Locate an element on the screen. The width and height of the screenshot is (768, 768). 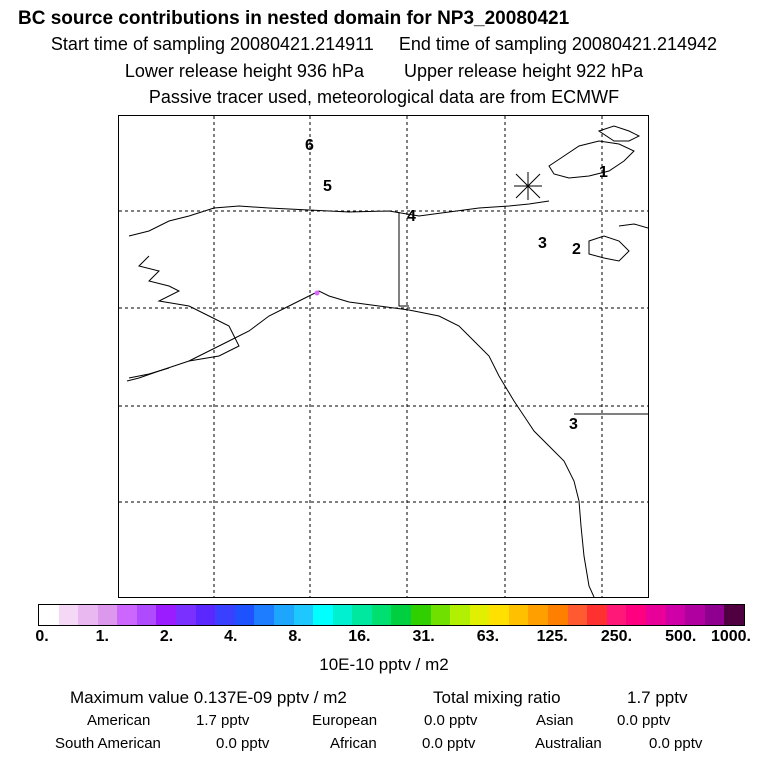
max-value: Maximum value 0.137E-09 pptv / m2 is located at coordinates (208, 697).